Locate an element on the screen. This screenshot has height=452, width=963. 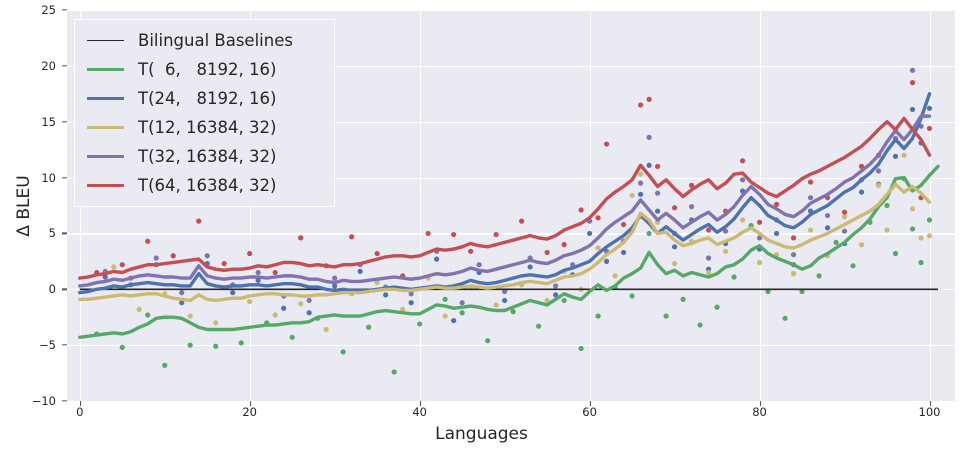
legend-item: T(12, 16384, 32) is located at coordinates (204, 127).